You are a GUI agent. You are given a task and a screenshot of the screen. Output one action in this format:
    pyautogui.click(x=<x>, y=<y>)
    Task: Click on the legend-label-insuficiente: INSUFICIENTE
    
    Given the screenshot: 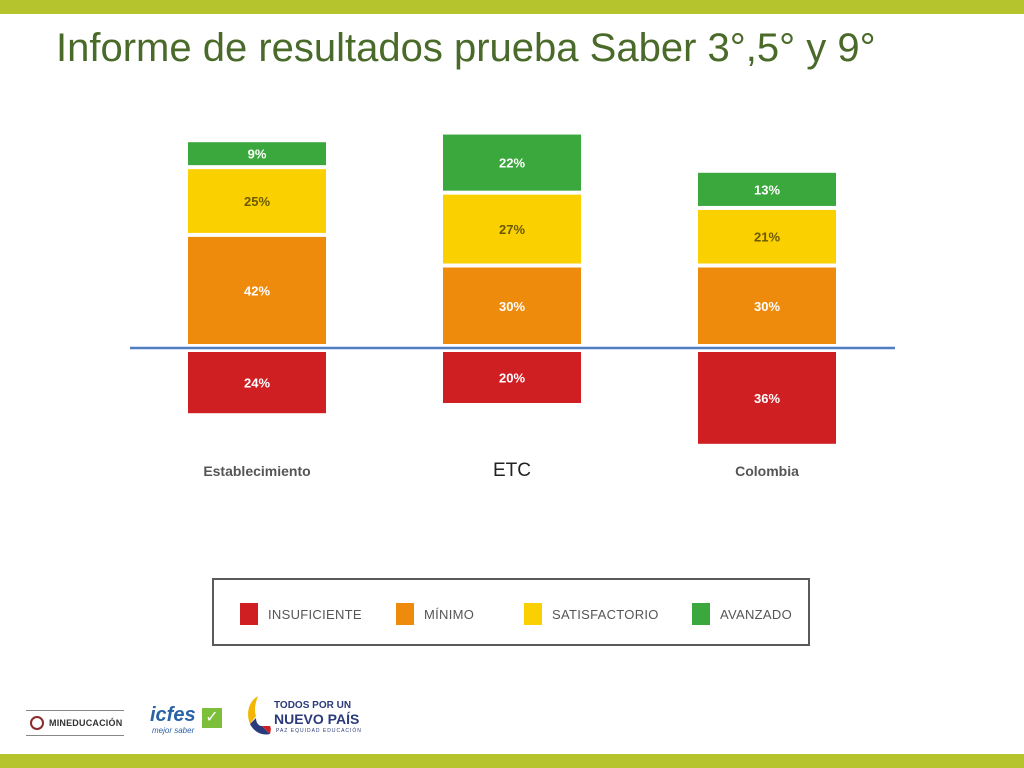 What is the action you would take?
    pyautogui.click(x=315, y=614)
    